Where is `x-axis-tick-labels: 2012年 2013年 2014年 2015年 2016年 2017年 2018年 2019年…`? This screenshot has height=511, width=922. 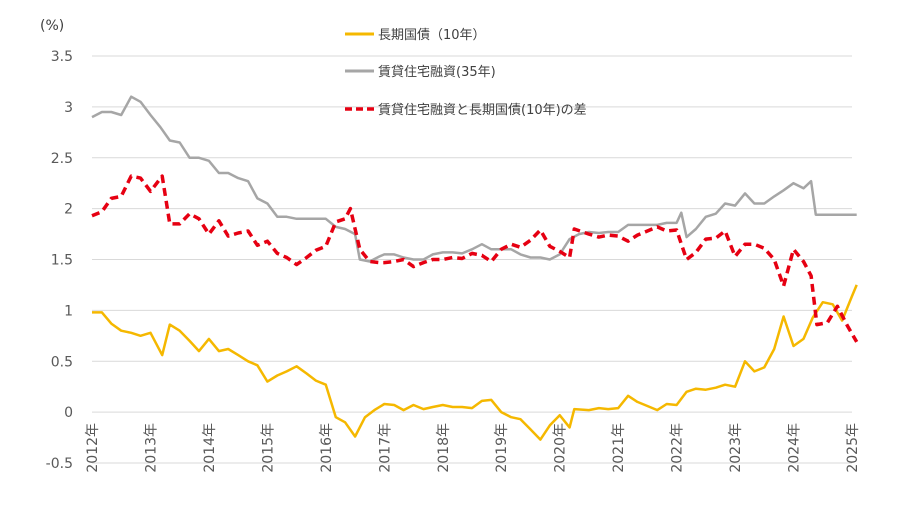 x-axis-tick-labels: 2012年 2013年 2014年 2015年 2016年 2017年 2018年 2019年… is located at coordinates (473, 448).